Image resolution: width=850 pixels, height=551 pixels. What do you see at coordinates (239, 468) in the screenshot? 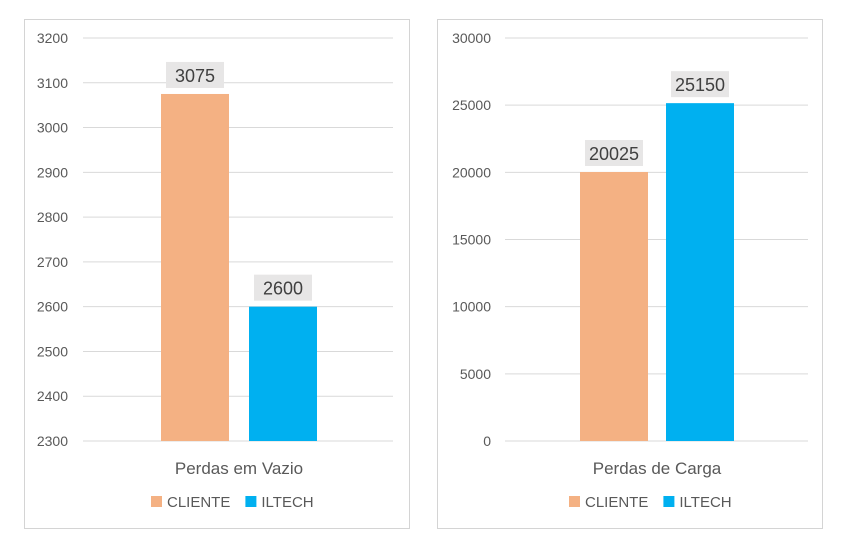
I see `category-label: Perdas em Vazio` at bounding box center [239, 468].